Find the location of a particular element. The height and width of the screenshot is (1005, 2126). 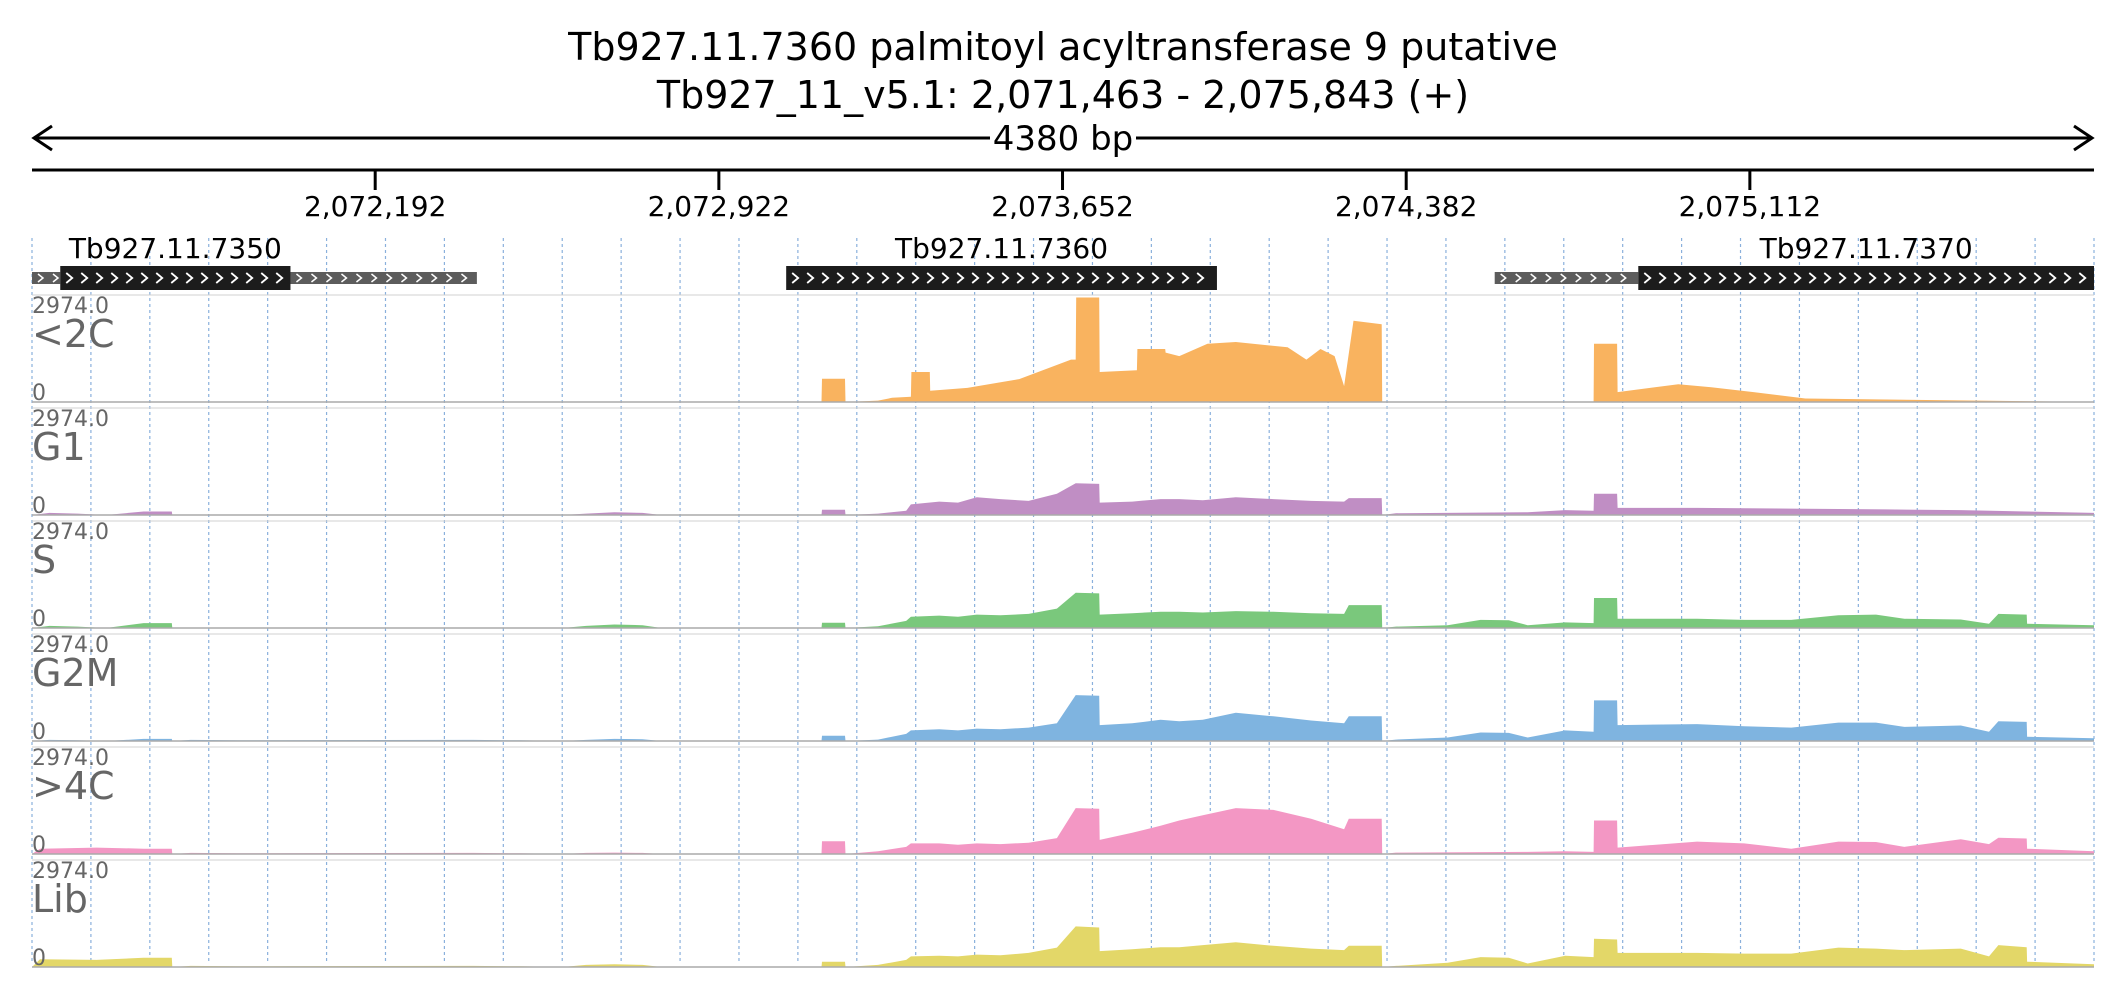

gene-utr is located at coordinates (46, 278).